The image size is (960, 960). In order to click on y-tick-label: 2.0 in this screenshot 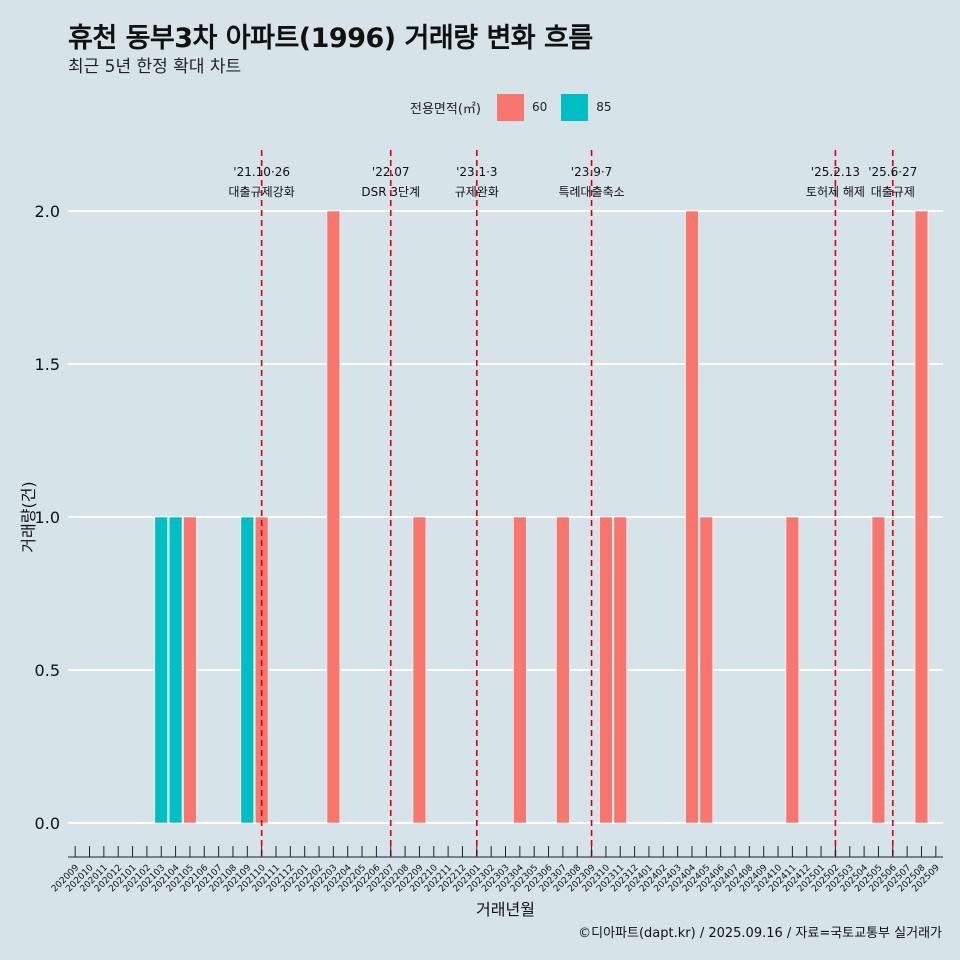, I will do `click(47, 211)`.